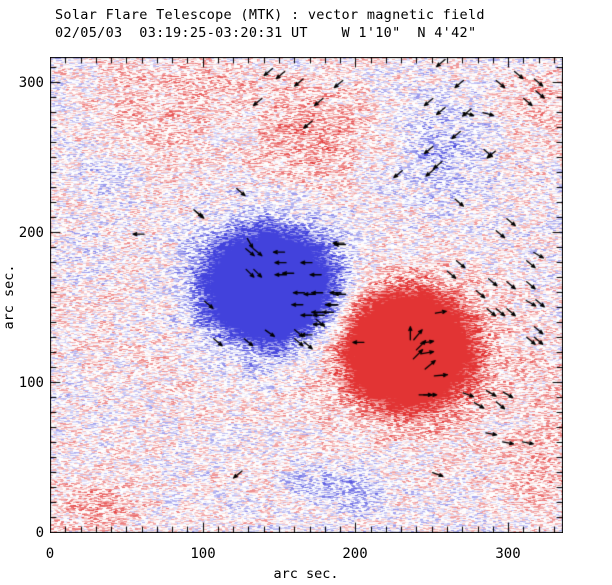  I want to click on y-tick-label-300: 300, so click(31, 83).